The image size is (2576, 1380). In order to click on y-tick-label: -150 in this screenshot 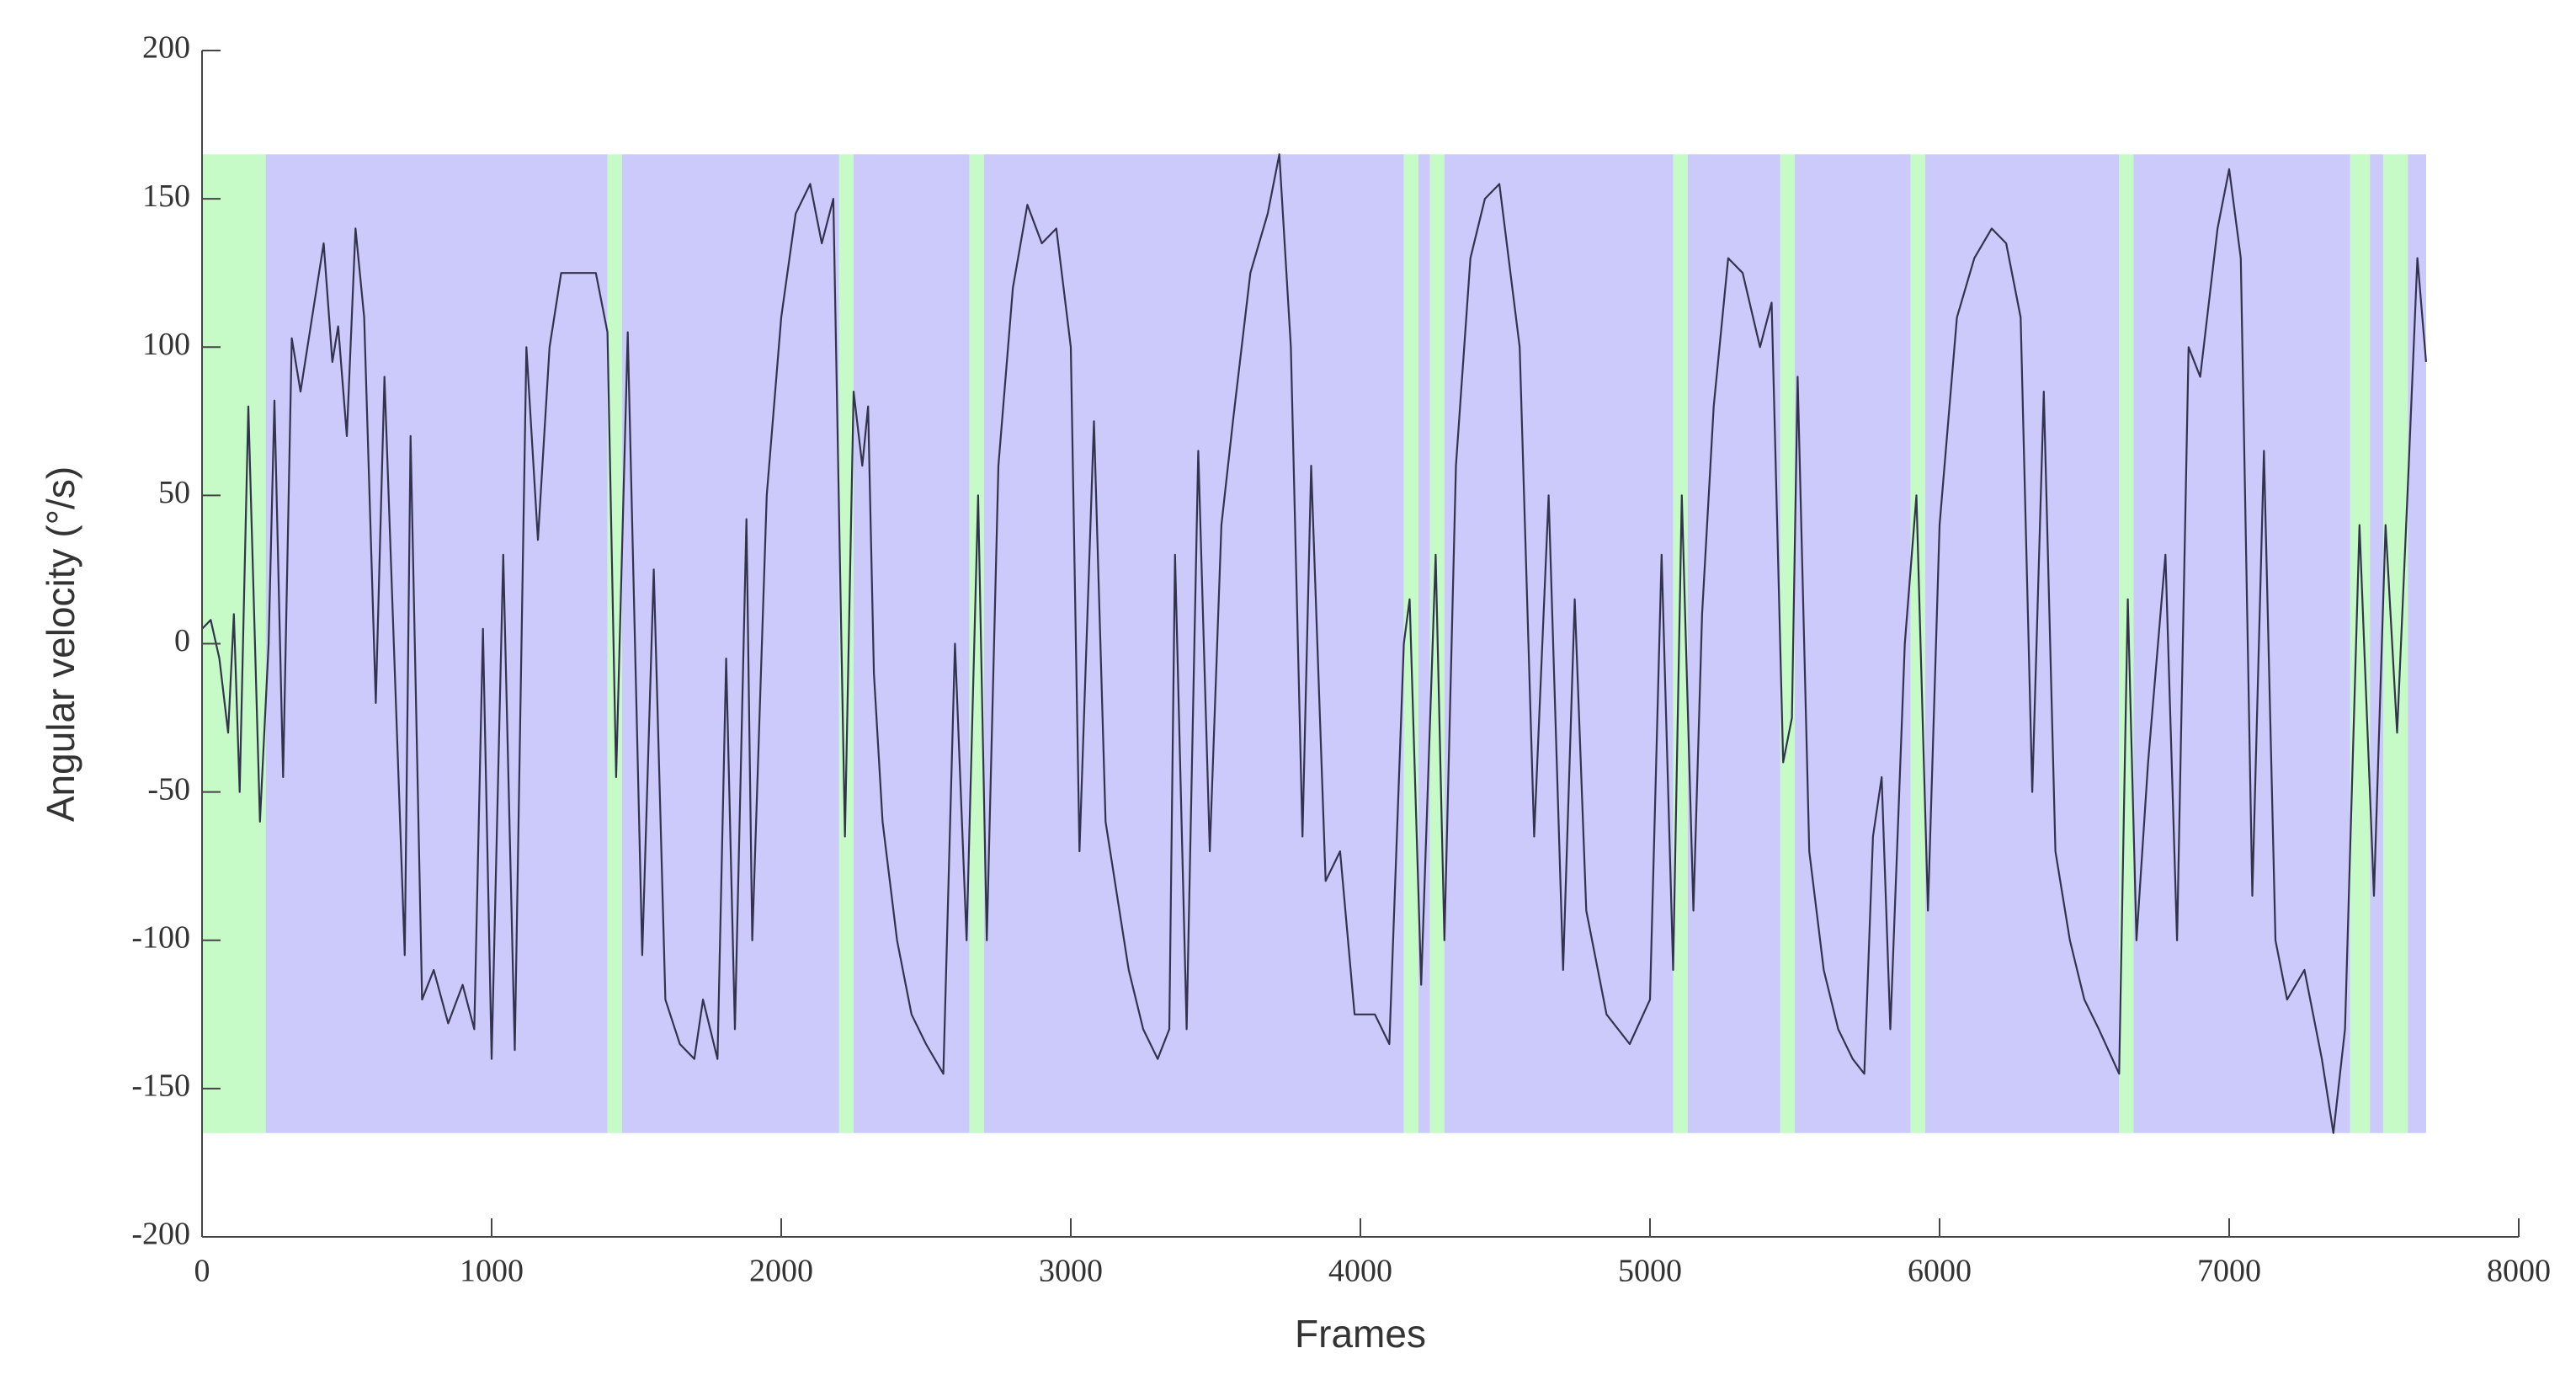, I will do `click(161, 1086)`.